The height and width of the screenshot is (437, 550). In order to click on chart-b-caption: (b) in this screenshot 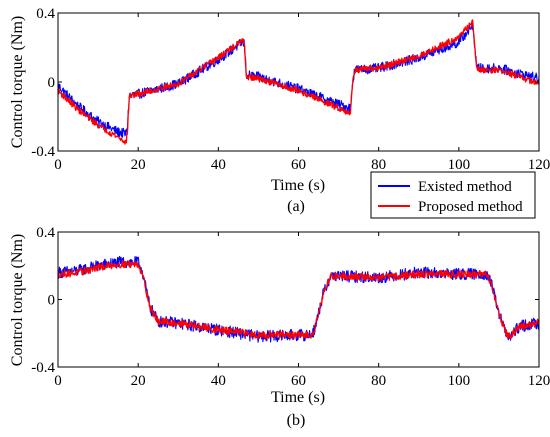, I will do `click(296, 420)`.